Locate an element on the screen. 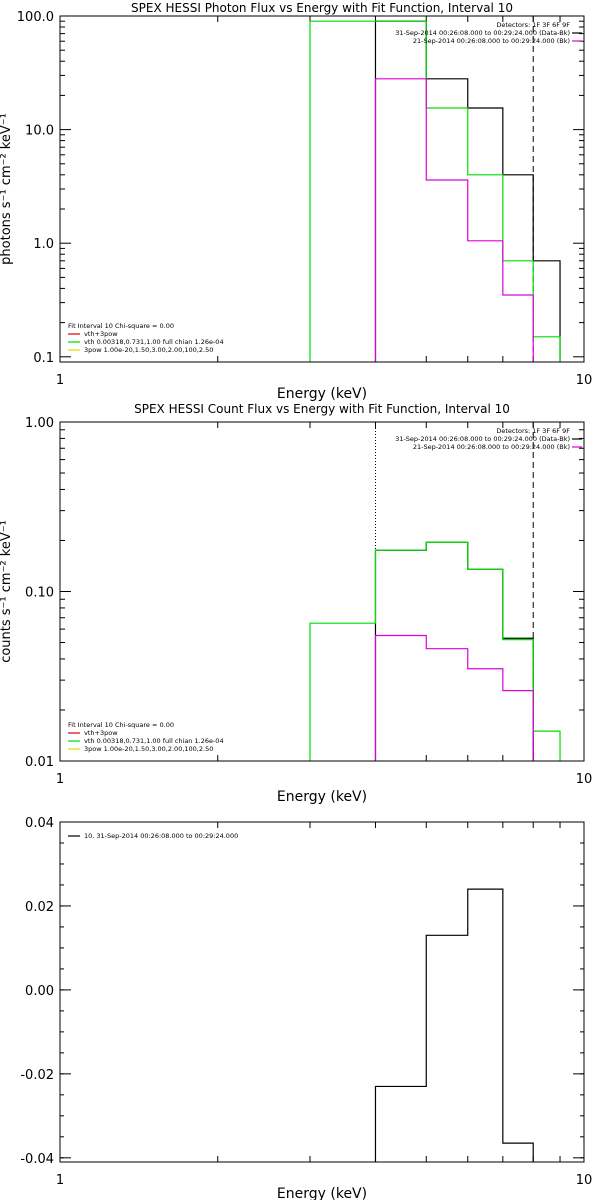  photon-y-tick-label: 10.0 is located at coordinates (39, 131).